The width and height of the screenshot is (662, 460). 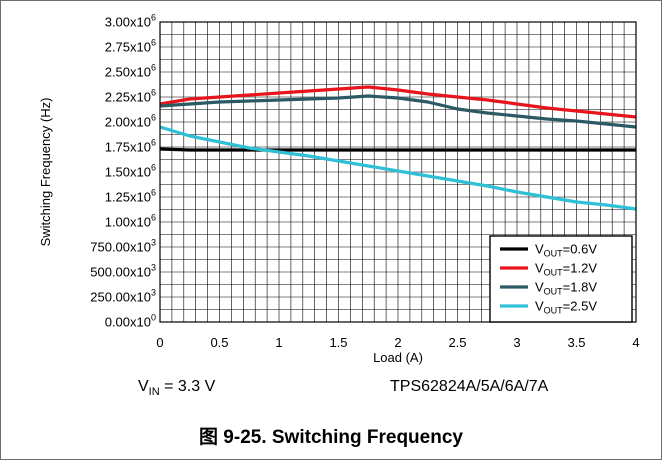 What do you see at coordinates (469, 387) in the screenshot?
I see `part-number-caption: TPS62824A/5A/6A/7A` at bounding box center [469, 387].